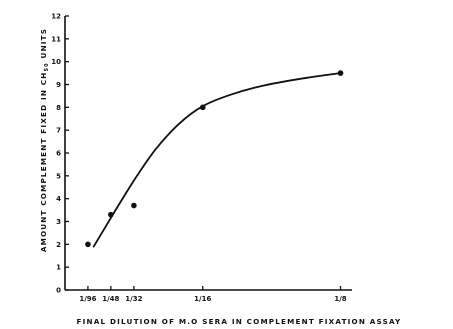  Describe the element at coordinates (43, 45) in the screenshot. I see `y-axis-label-suffix: UNITS` at that location.